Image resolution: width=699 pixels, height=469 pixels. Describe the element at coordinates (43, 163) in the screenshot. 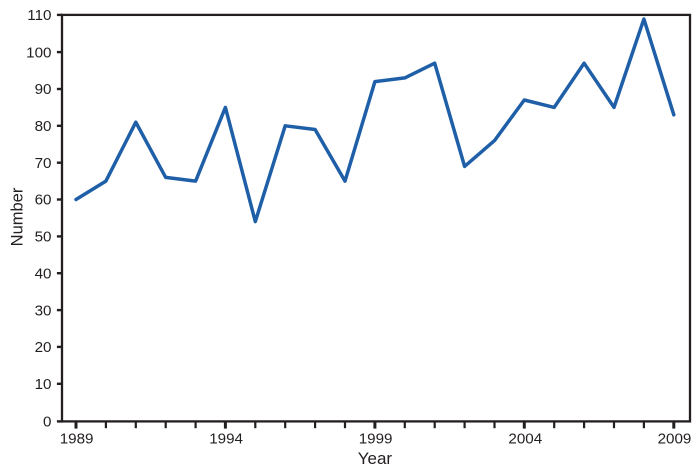

I see `svg-text: 70` at that location.